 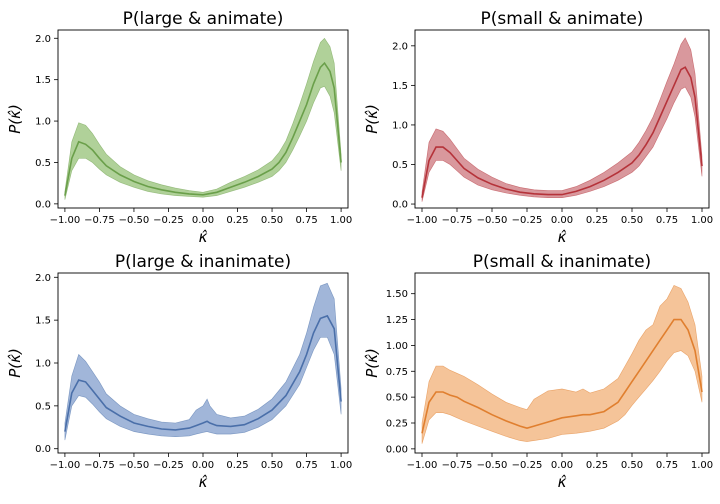 I want to click on y-tick-label: 1.25, so click(x=397, y=320).